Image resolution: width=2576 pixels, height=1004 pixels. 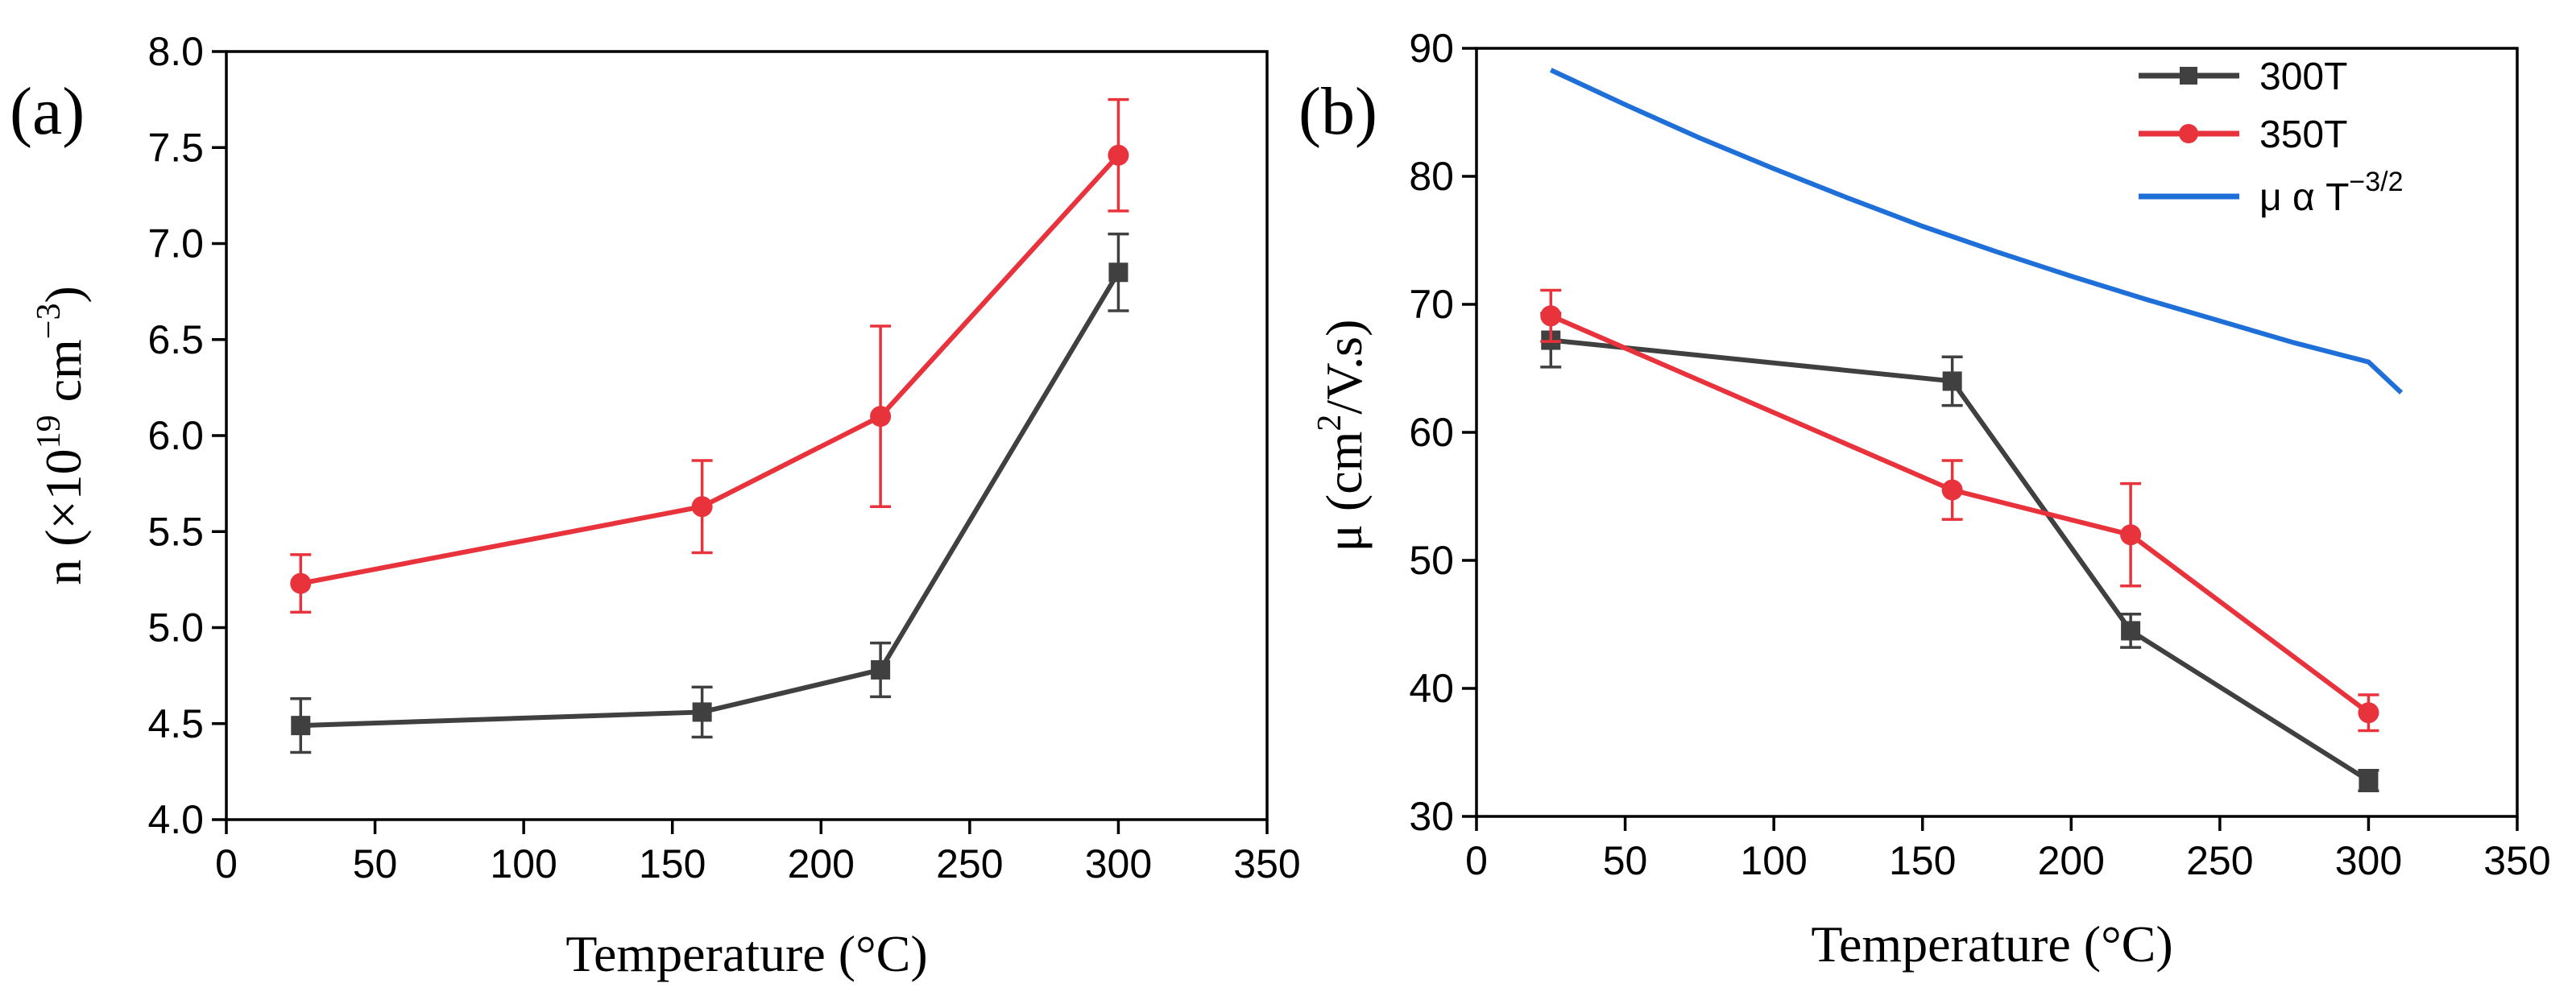 I want to click on panel-b-y-tick-label: 70, so click(x=1431, y=304).